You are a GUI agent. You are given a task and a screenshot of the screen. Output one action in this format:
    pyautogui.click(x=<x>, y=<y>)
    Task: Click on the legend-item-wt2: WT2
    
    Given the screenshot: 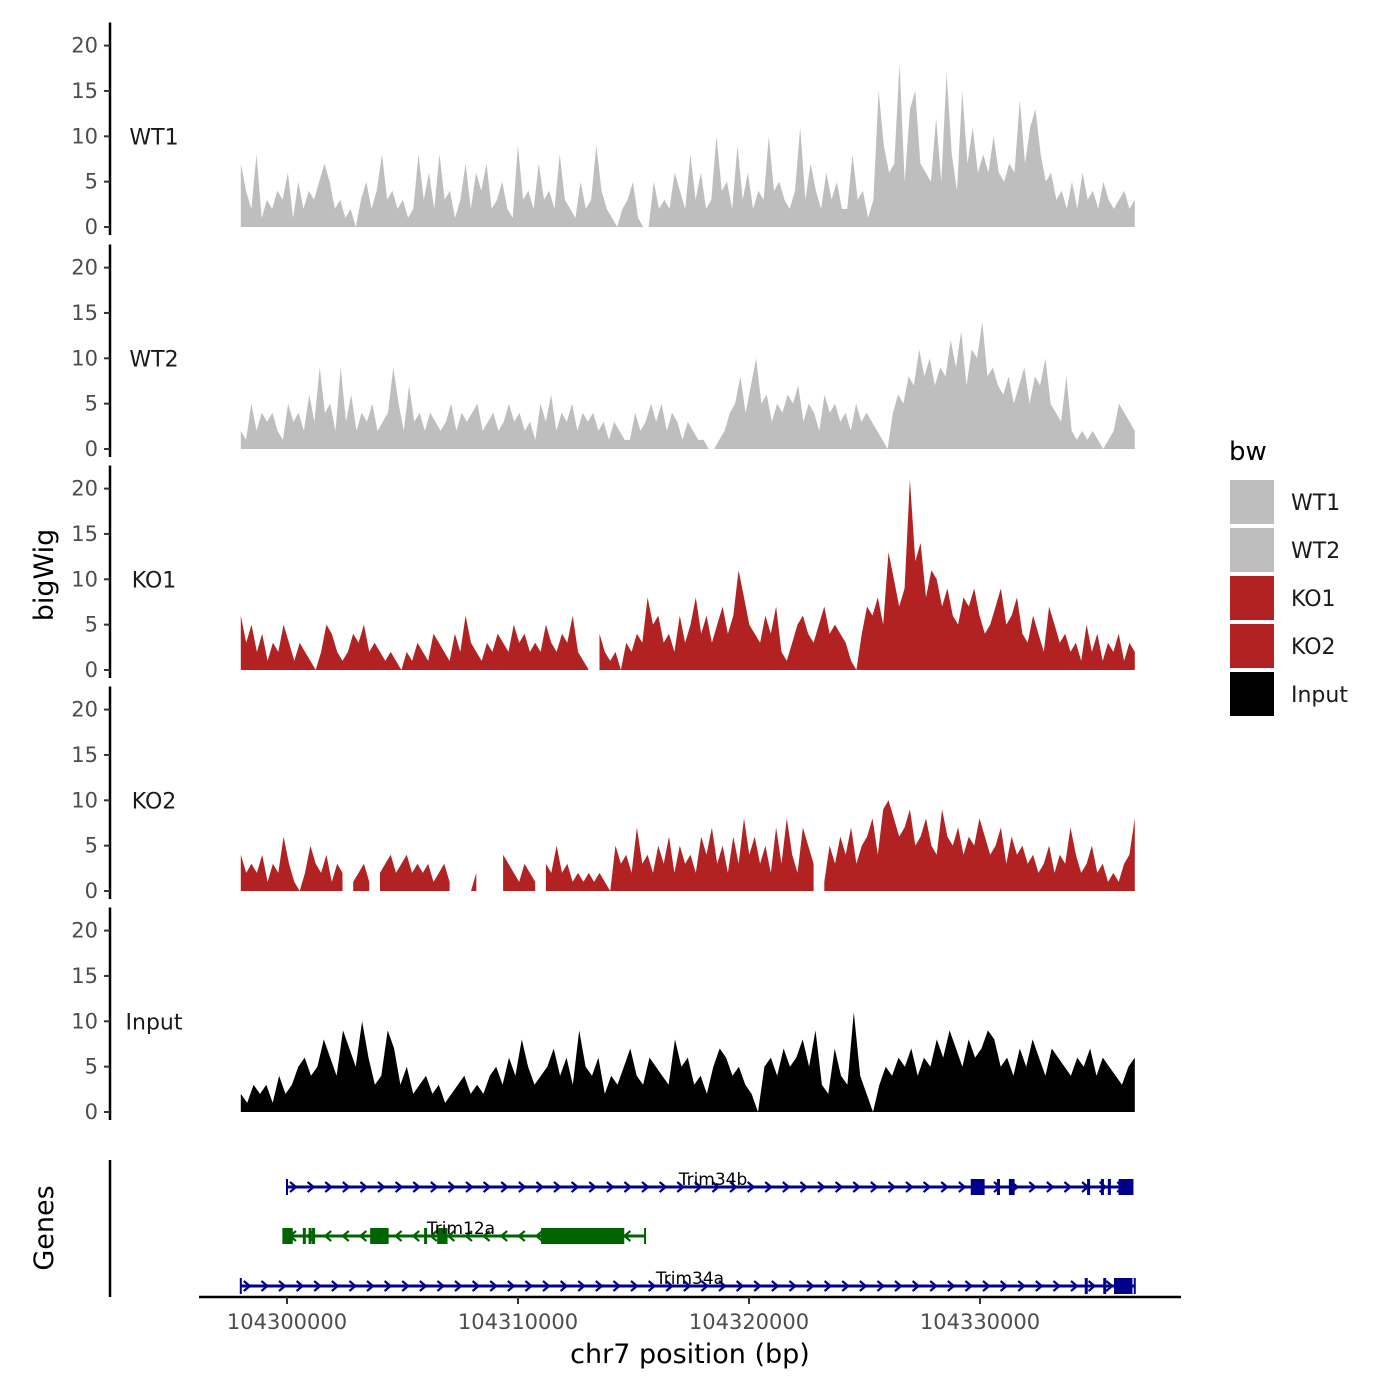 What is the action you would take?
    pyautogui.click(x=1285, y=550)
    